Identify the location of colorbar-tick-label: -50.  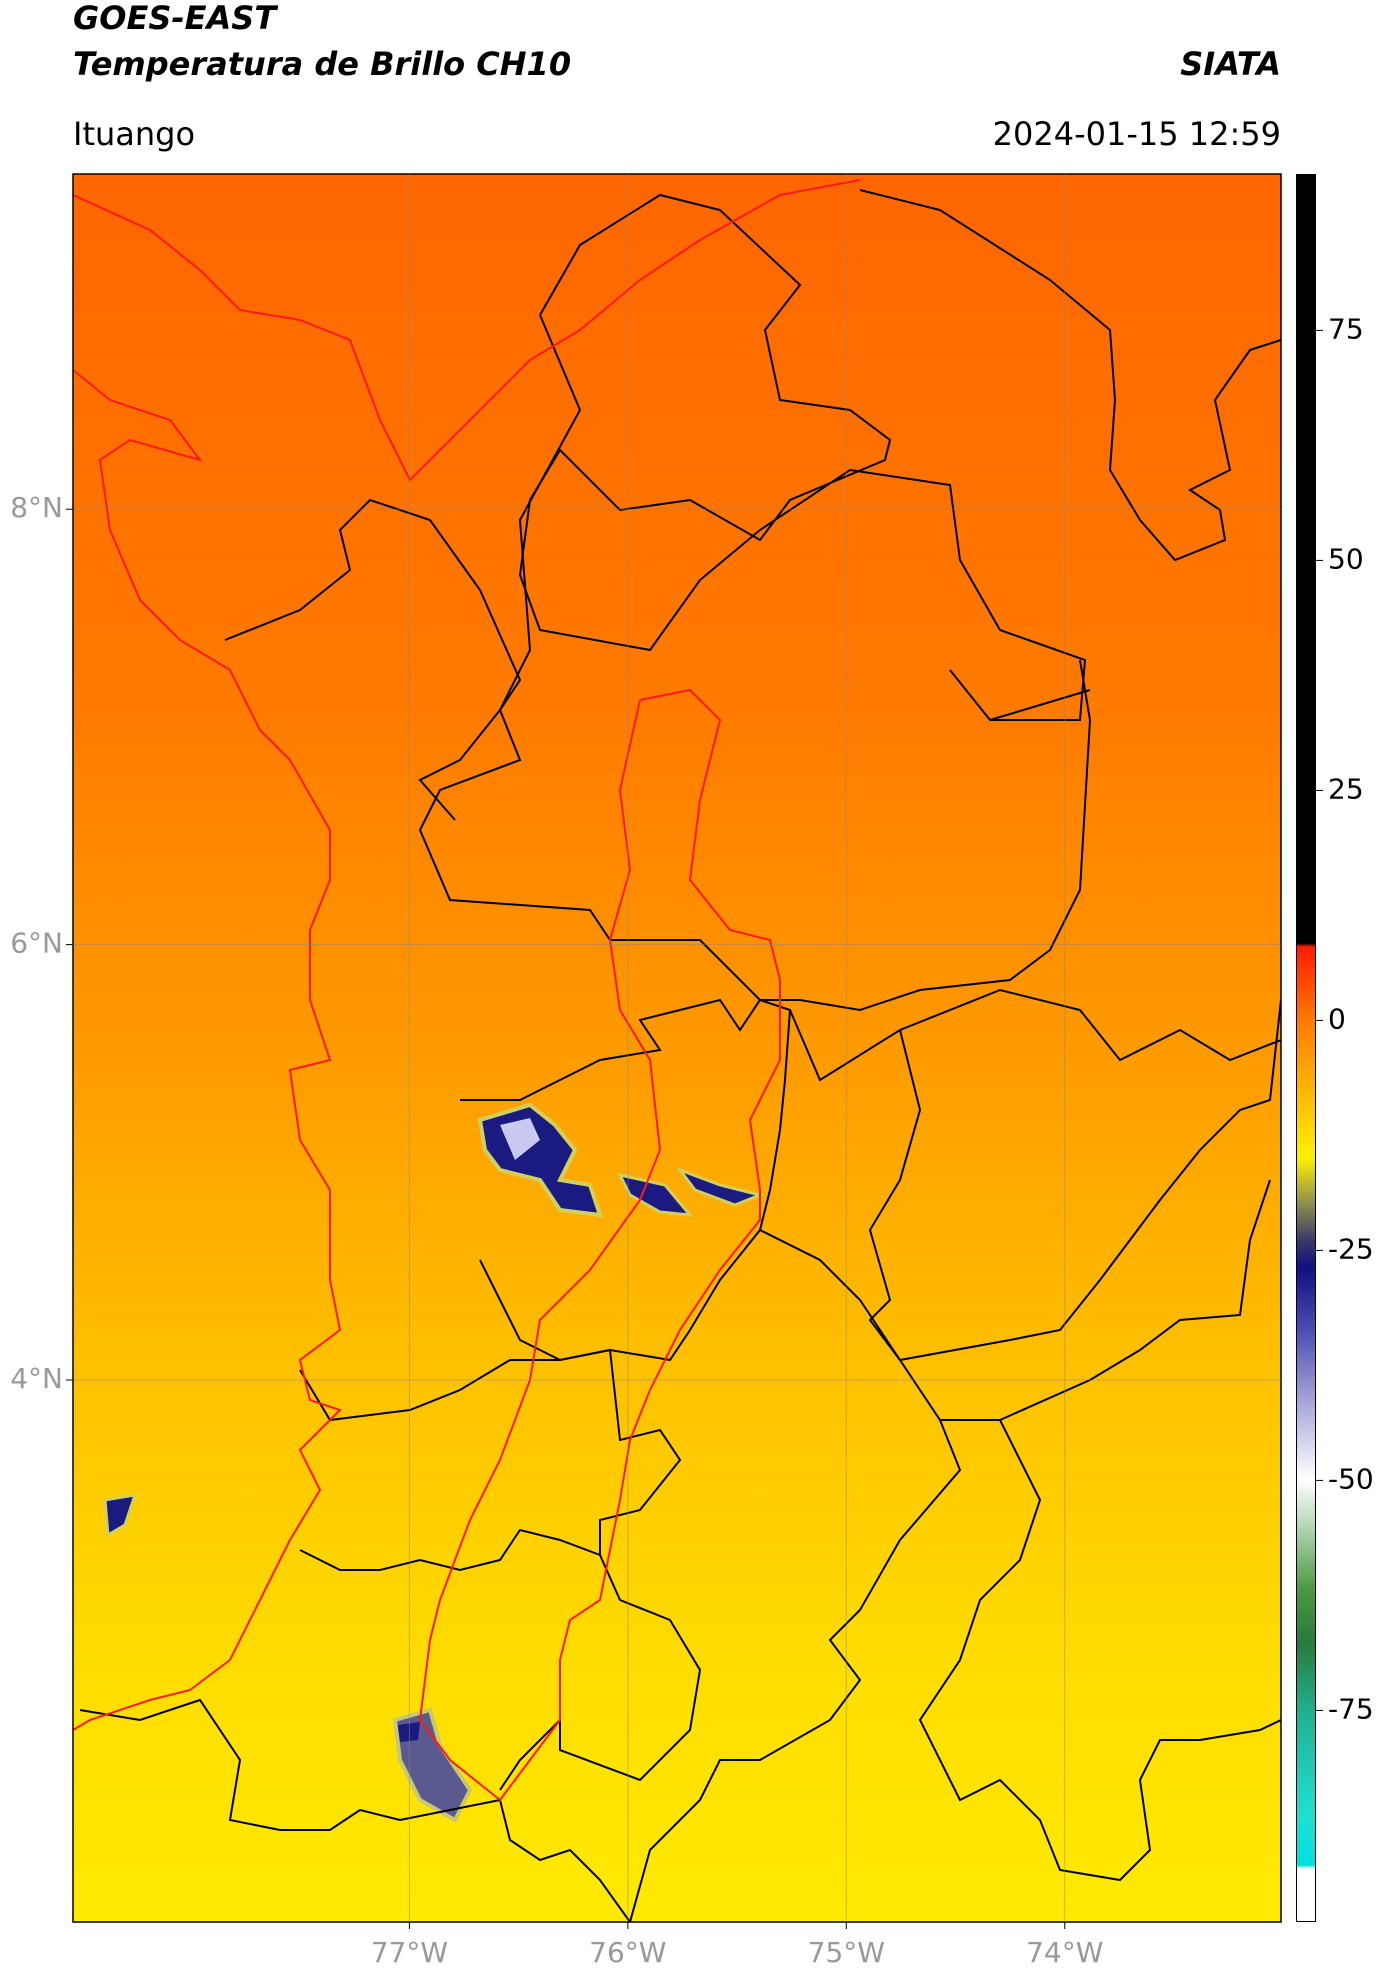
(1351, 1478).